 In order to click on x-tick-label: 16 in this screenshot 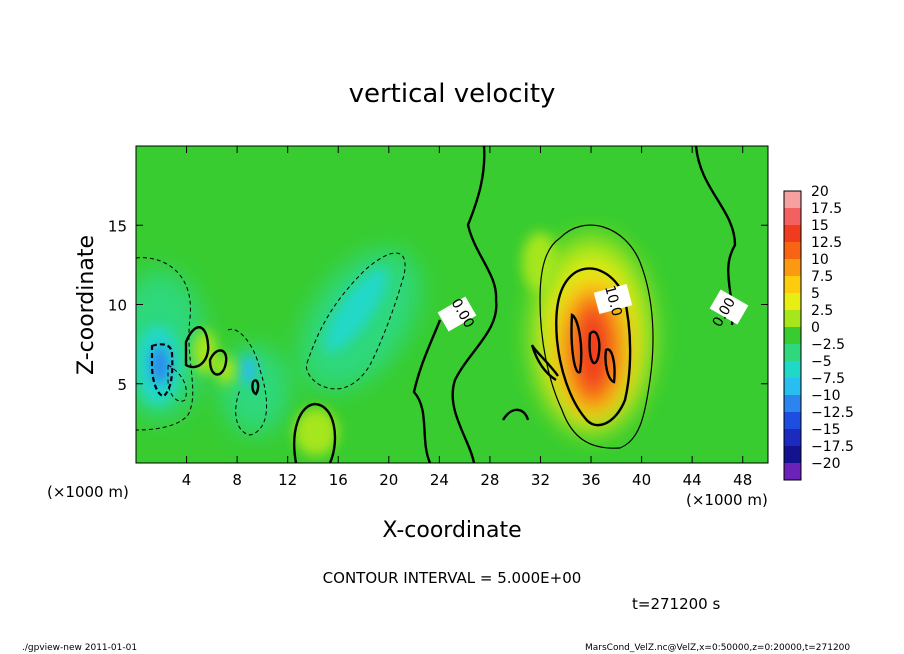, I will do `click(338, 480)`.